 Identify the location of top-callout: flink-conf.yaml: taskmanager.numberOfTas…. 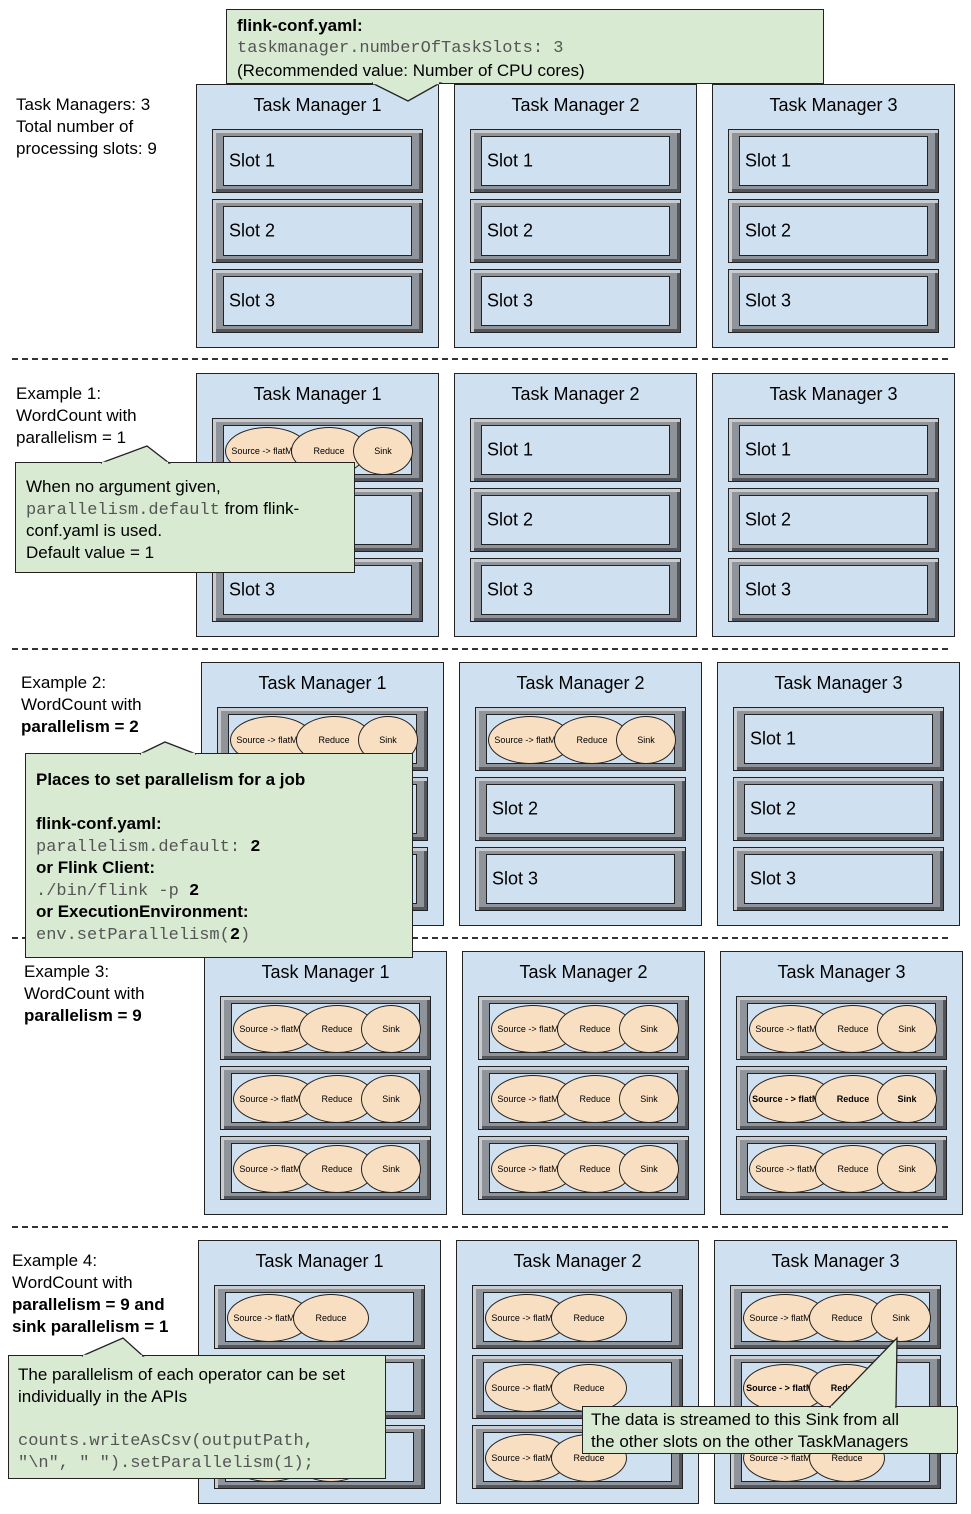
(525, 46).